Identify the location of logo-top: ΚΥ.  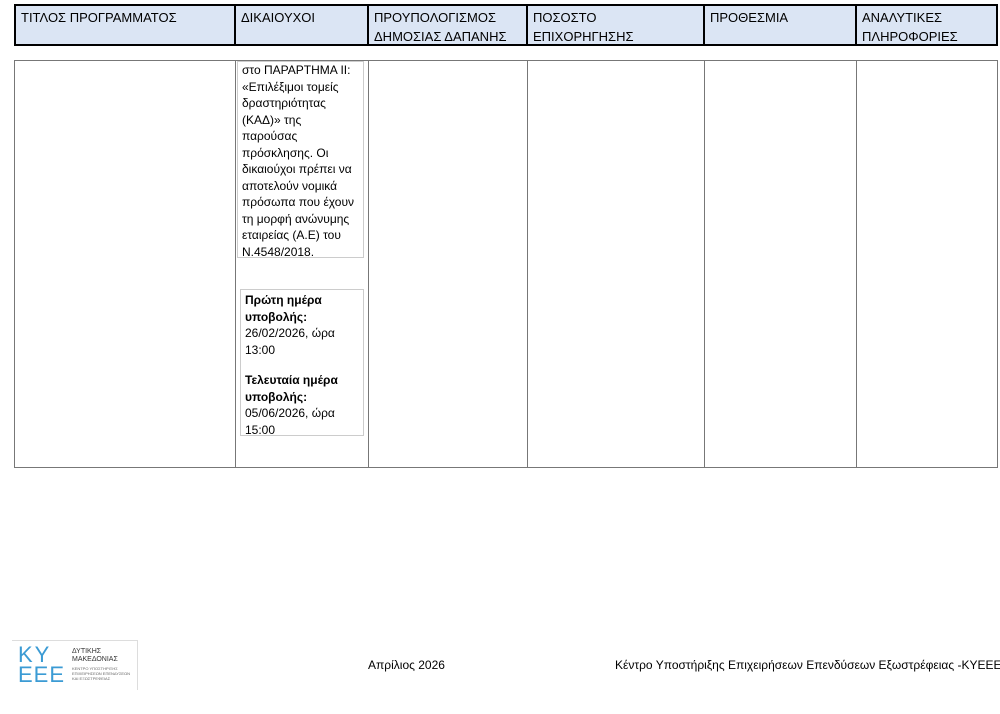
(35, 654).